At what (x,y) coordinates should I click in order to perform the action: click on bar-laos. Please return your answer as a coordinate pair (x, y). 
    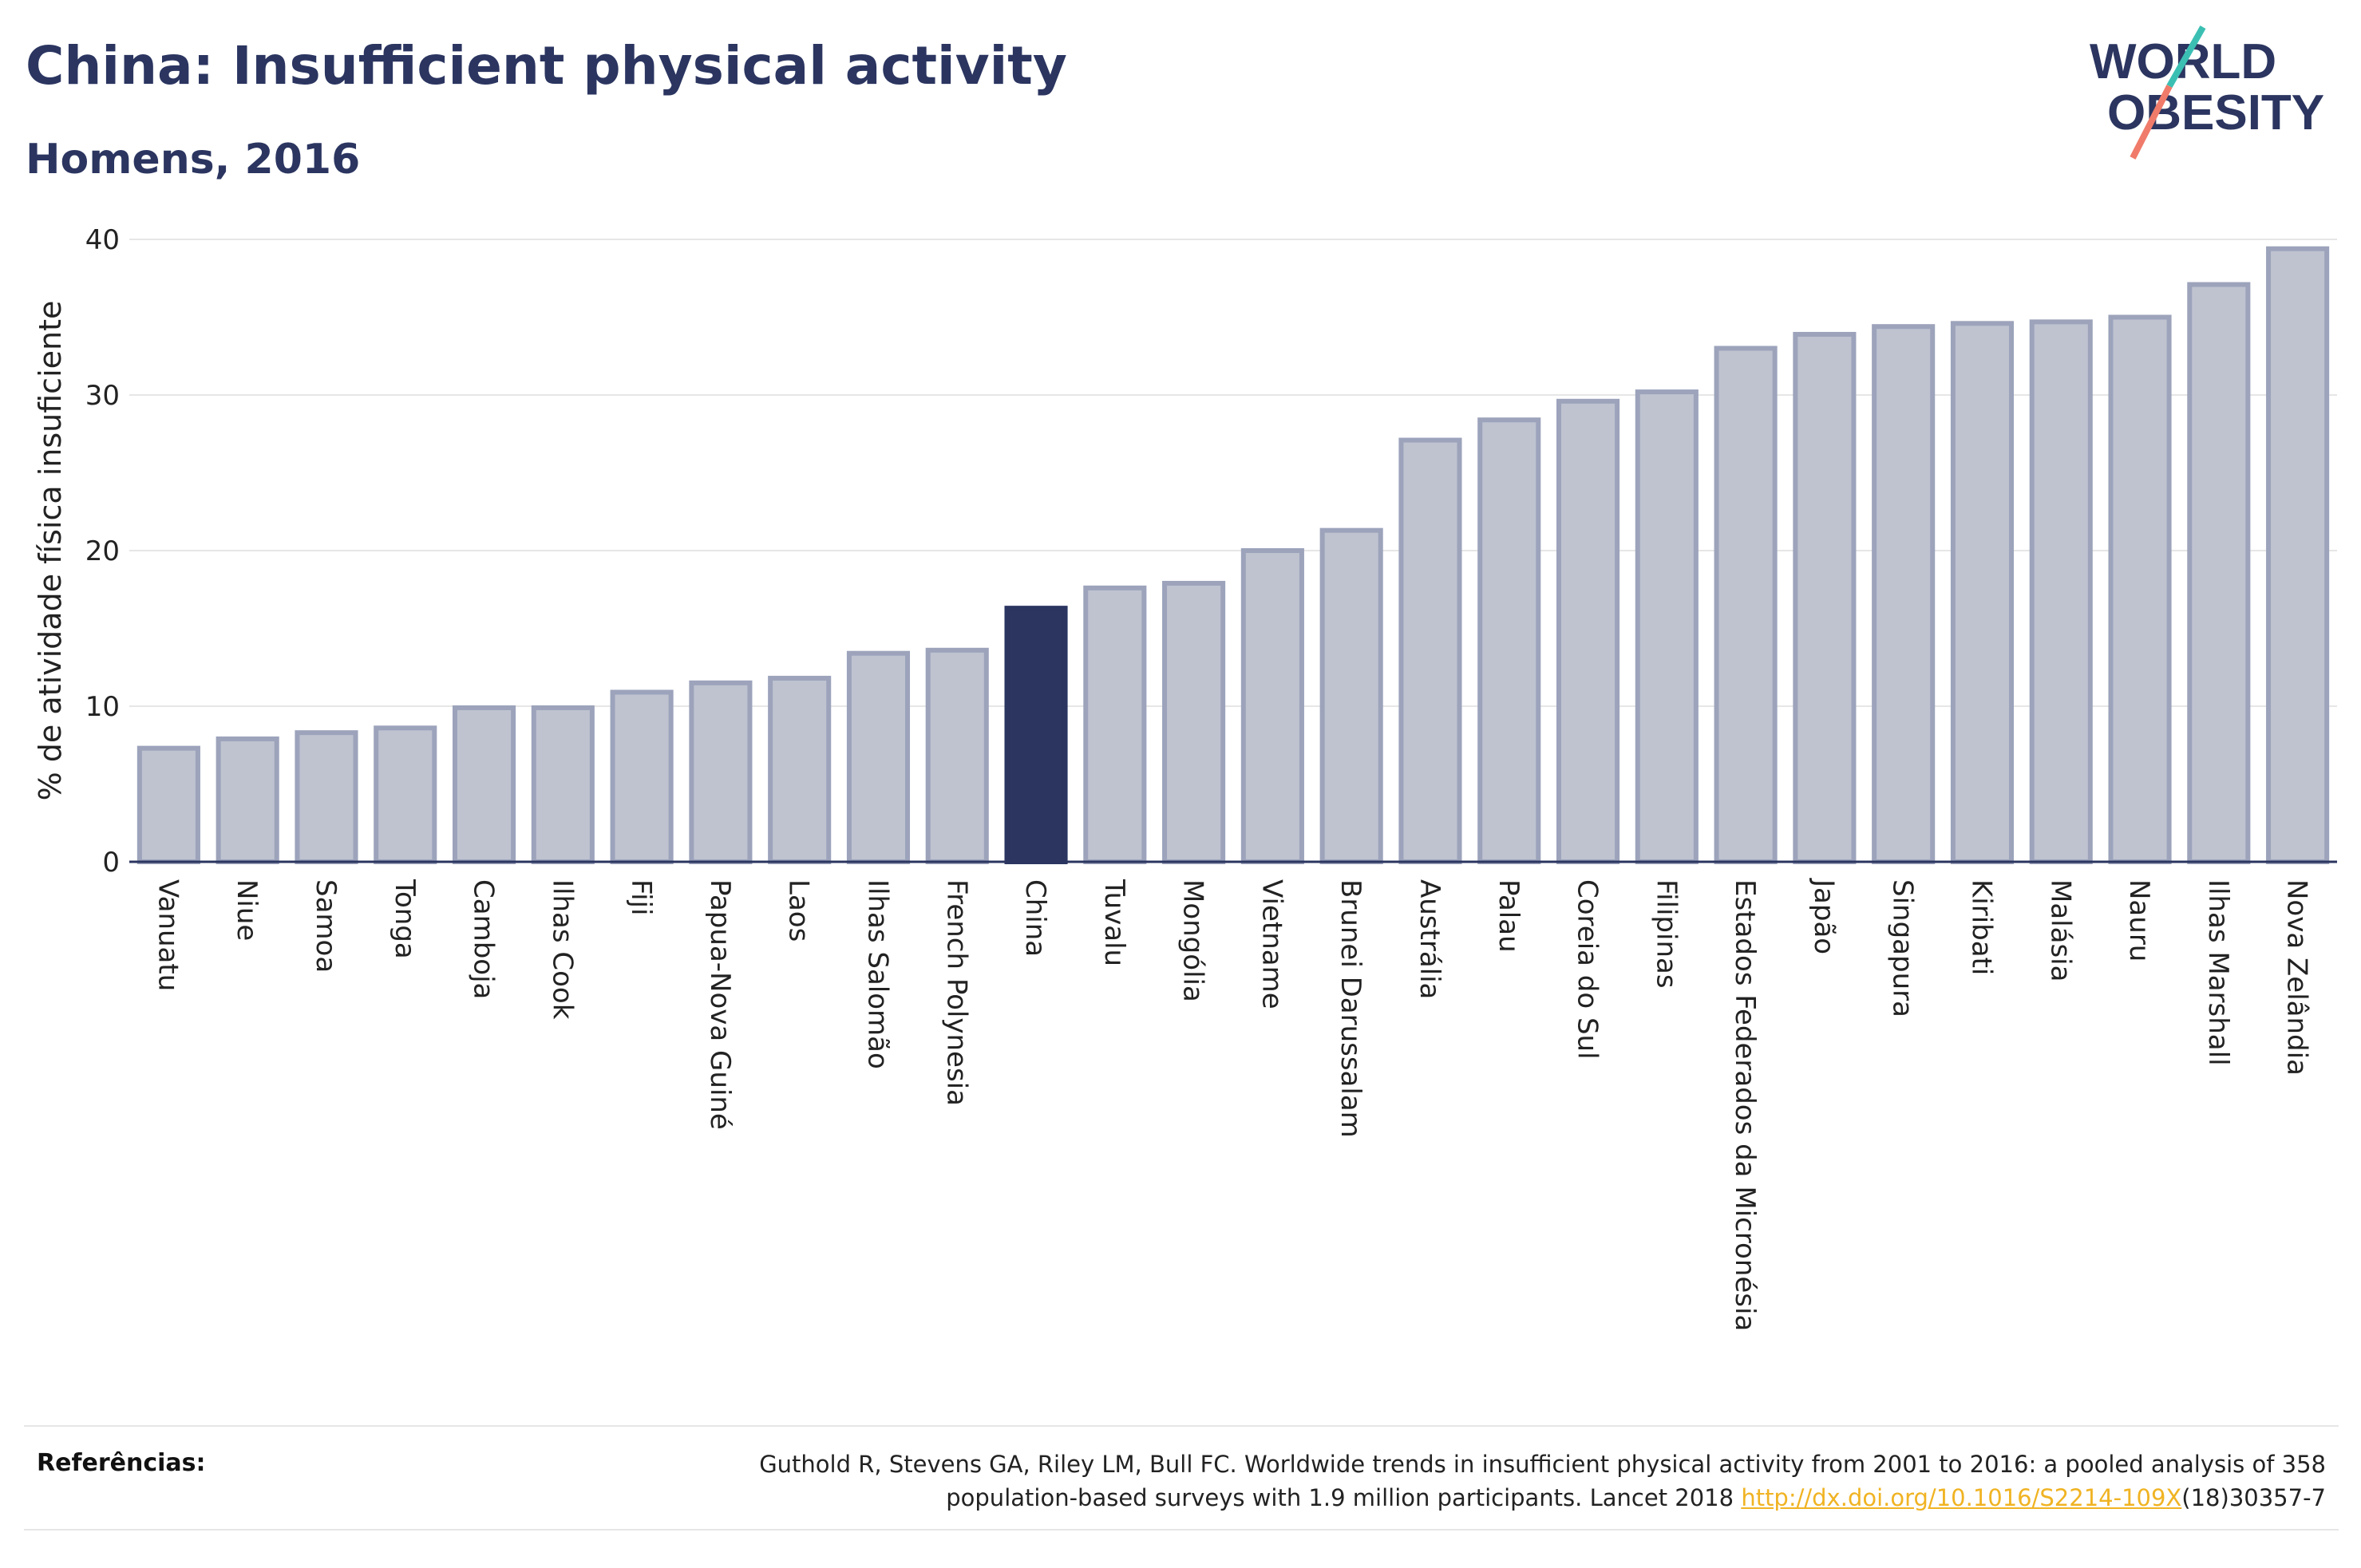
    Looking at the image, I should click on (800, 770).